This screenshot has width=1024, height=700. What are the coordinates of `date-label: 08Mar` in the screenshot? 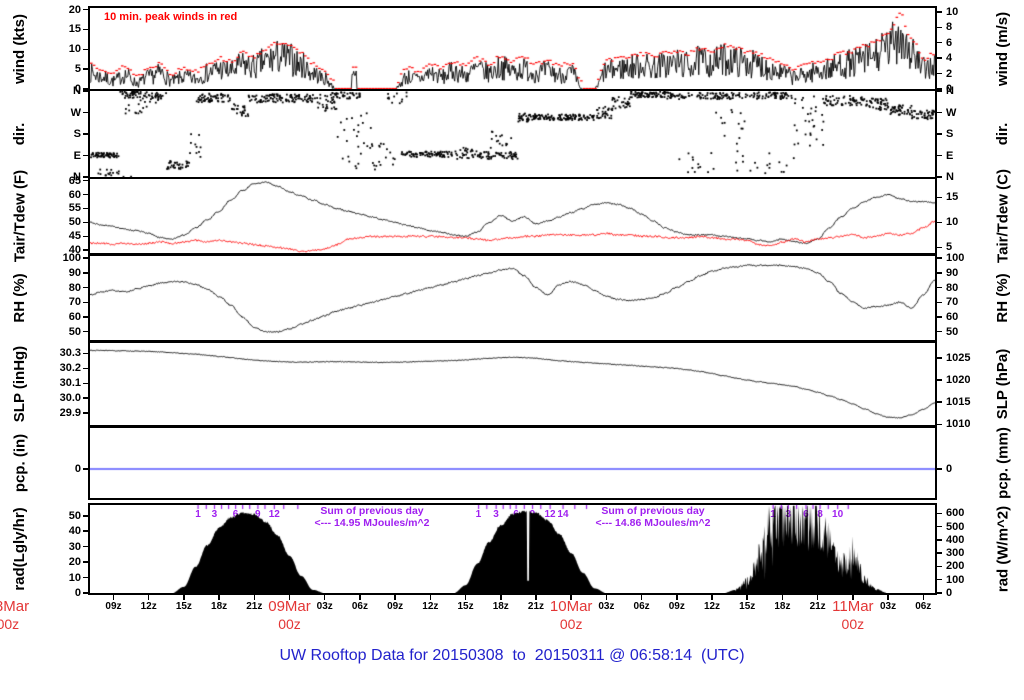 It's located at (15, 606).